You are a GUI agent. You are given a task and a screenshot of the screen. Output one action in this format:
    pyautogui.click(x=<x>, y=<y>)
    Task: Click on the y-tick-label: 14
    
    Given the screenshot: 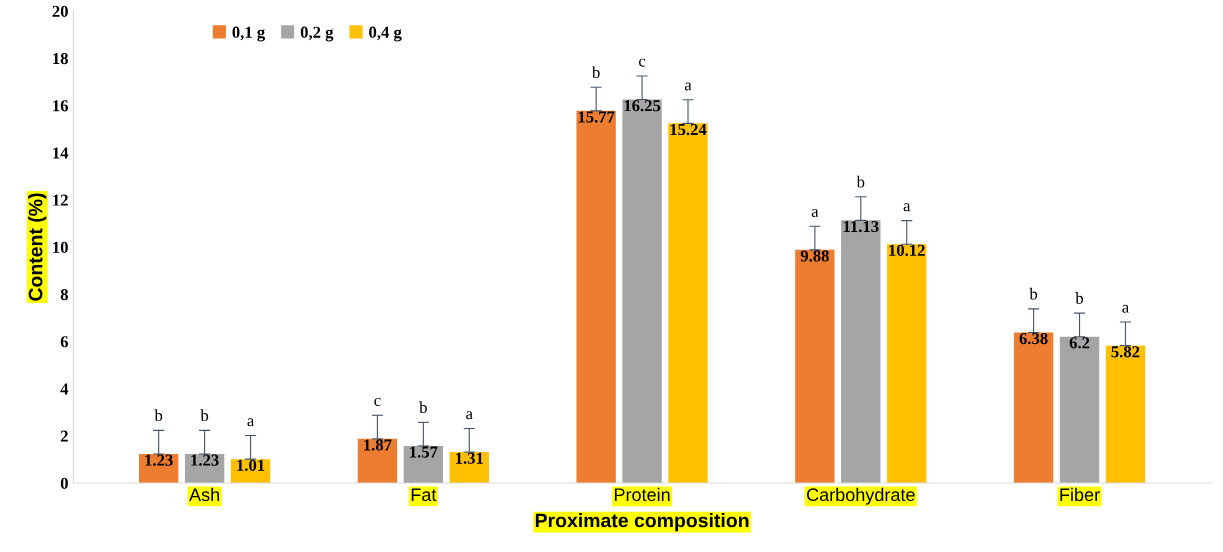 What is the action you would take?
    pyautogui.click(x=61, y=153)
    